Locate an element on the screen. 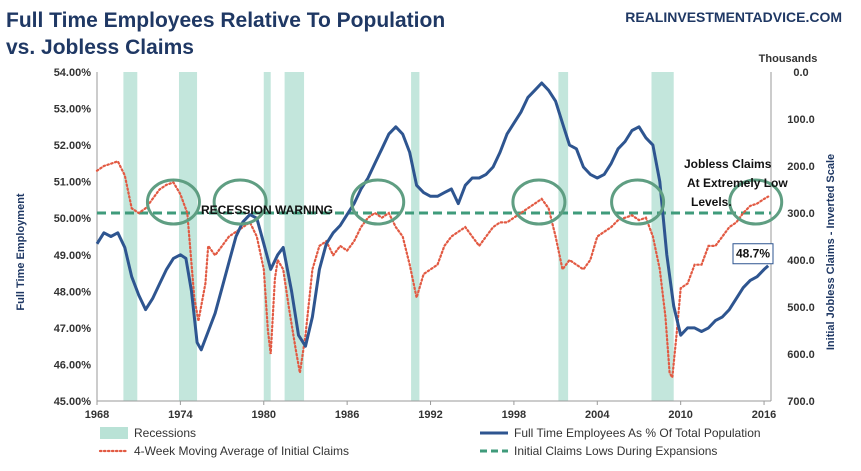 The height and width of the screenshot is (471, 861). y-right-axis-title: Initial Jobless Claims - Inverted Scale is located at coordinates (831, 252).